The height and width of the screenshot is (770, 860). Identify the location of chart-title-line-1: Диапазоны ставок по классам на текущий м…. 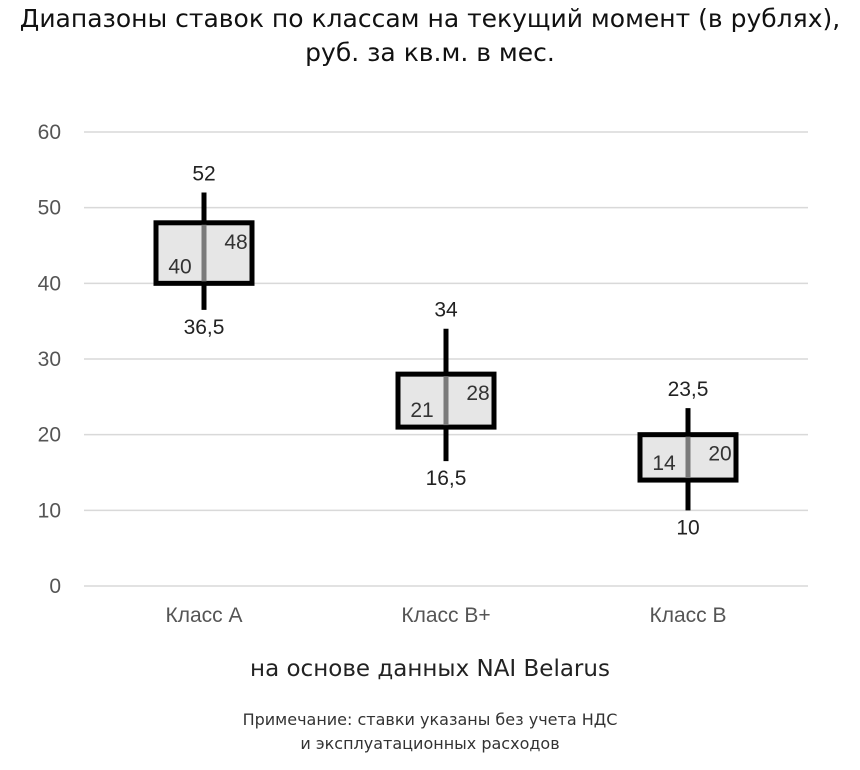
(430, 18).